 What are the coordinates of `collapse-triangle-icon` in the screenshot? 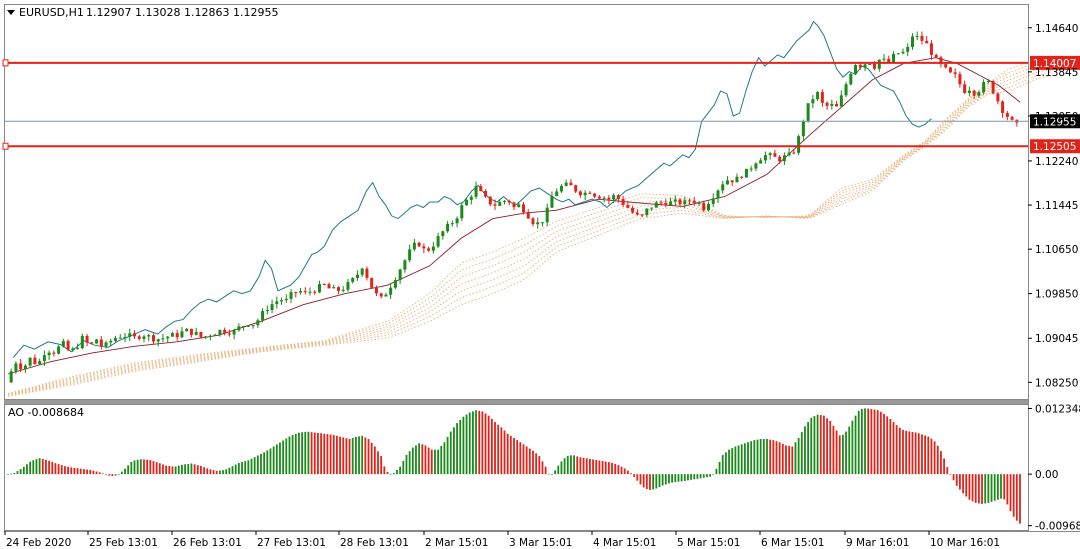 It's located at (11, 12).